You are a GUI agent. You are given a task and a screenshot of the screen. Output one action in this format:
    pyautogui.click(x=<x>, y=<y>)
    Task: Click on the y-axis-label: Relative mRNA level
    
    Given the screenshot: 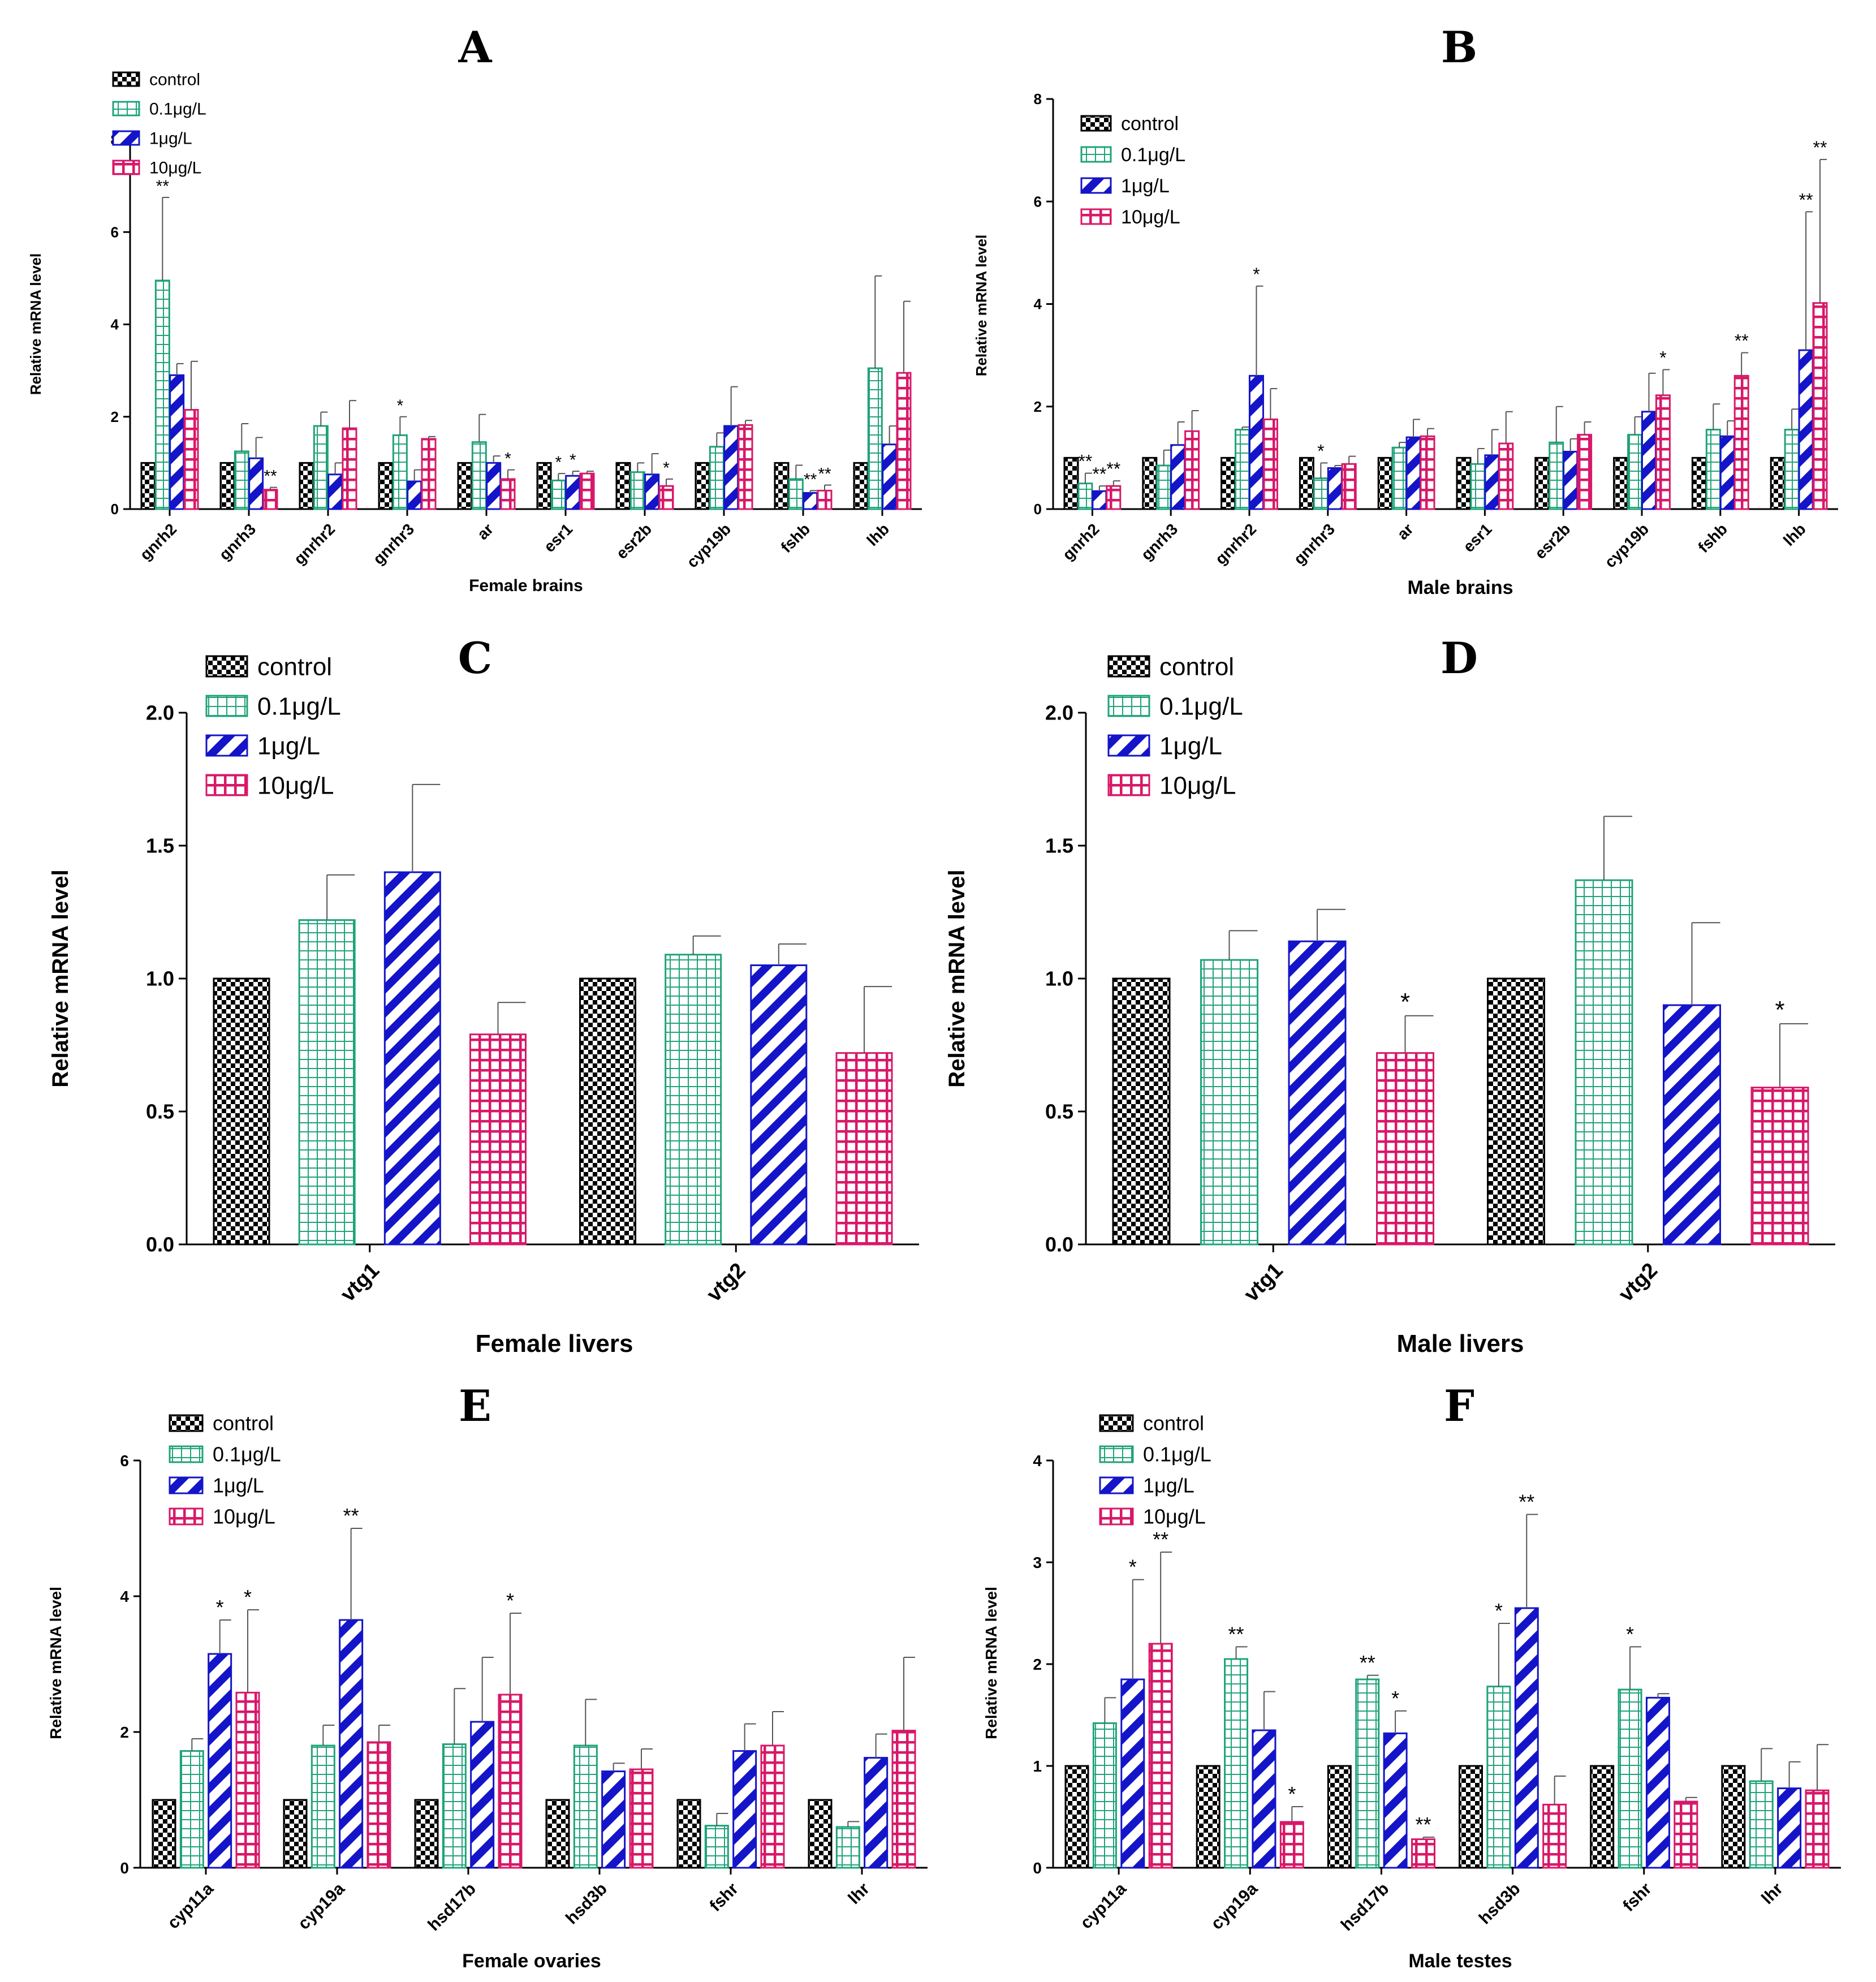 What is the action you would take?
    pyautogui.click(x=60, y=978)
    